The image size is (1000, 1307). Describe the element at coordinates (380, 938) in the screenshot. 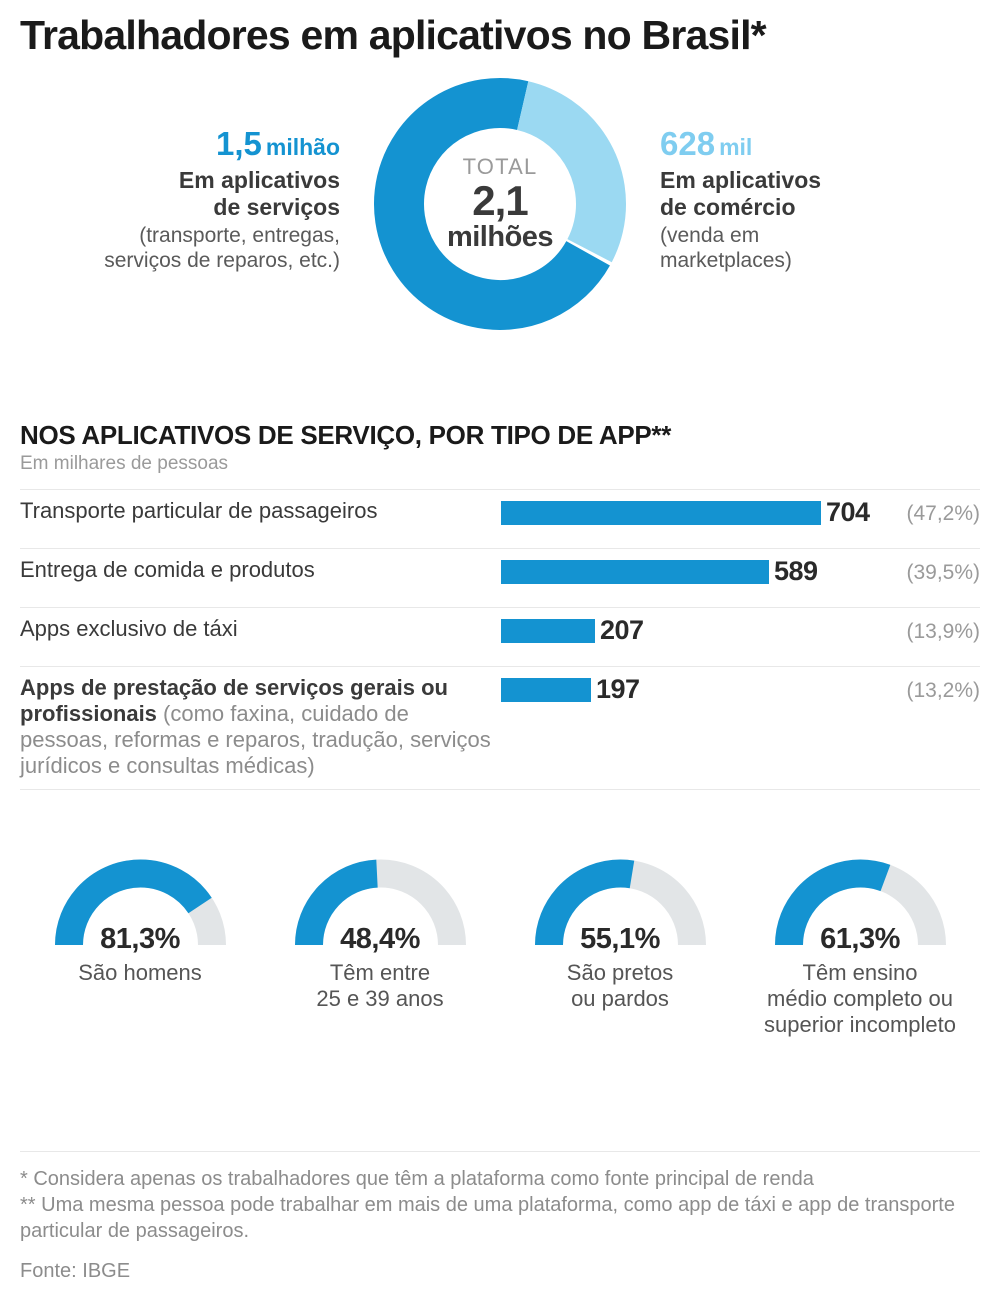

I see `gauge-percent: 48,4%` at that location.